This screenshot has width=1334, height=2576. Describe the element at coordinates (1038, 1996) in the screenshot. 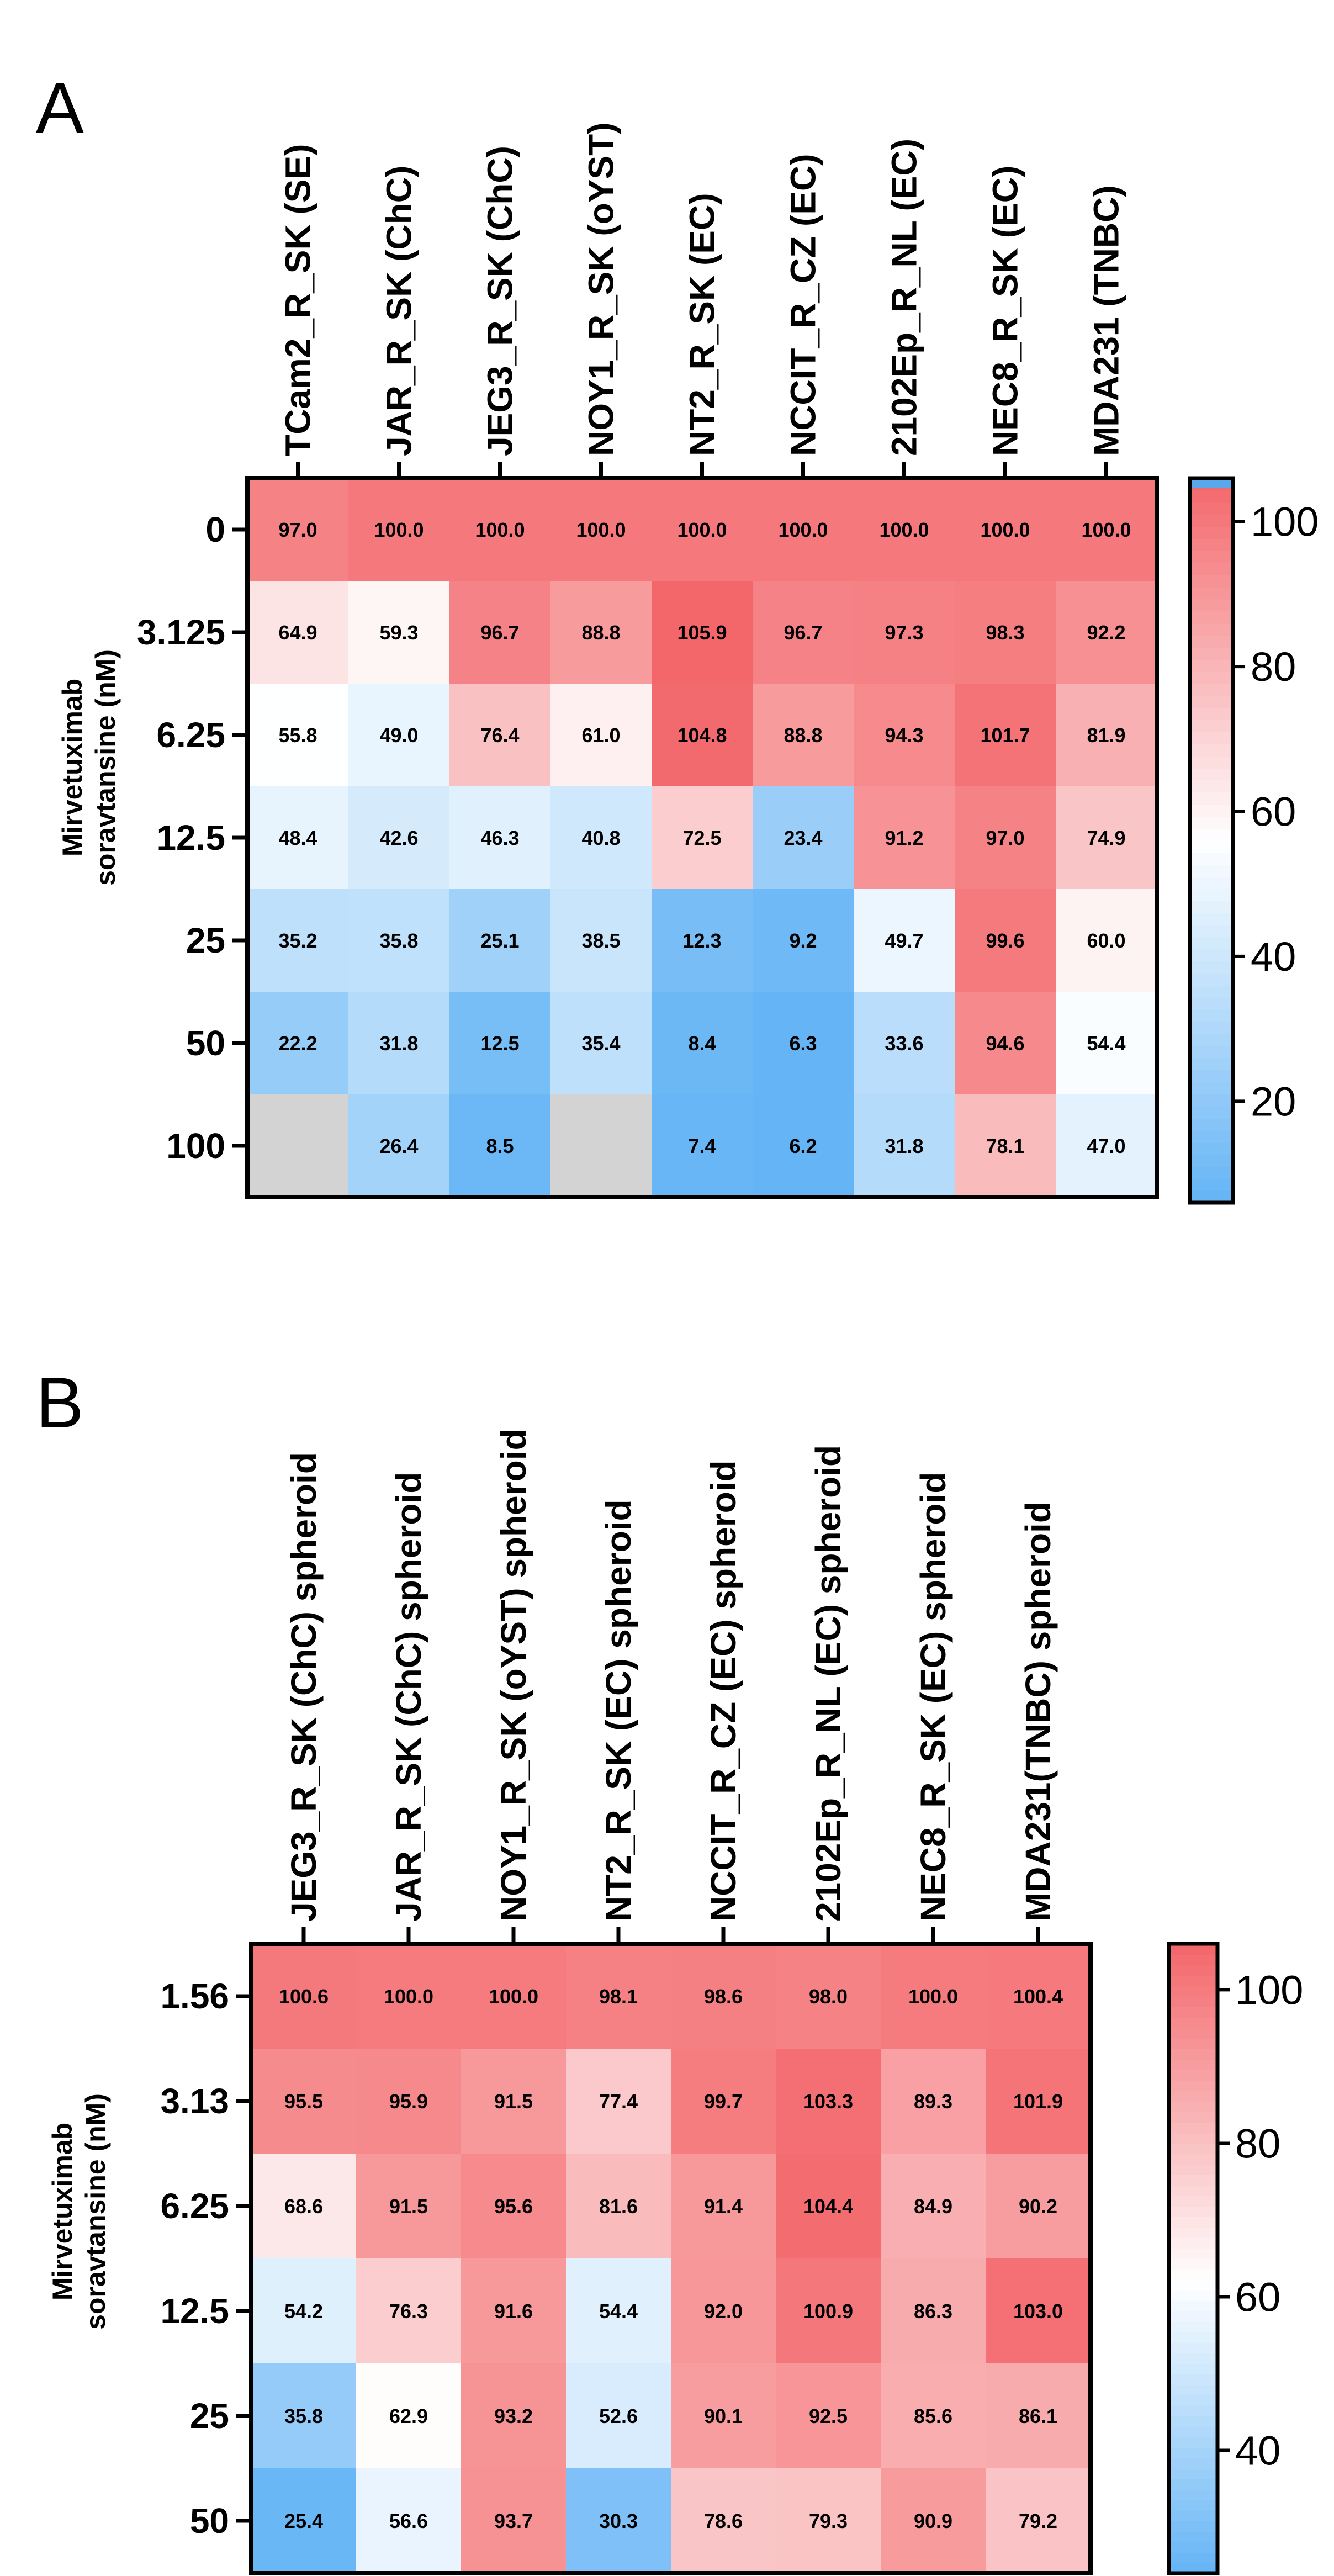

I see `cell-value-label: 100.4` at that location.